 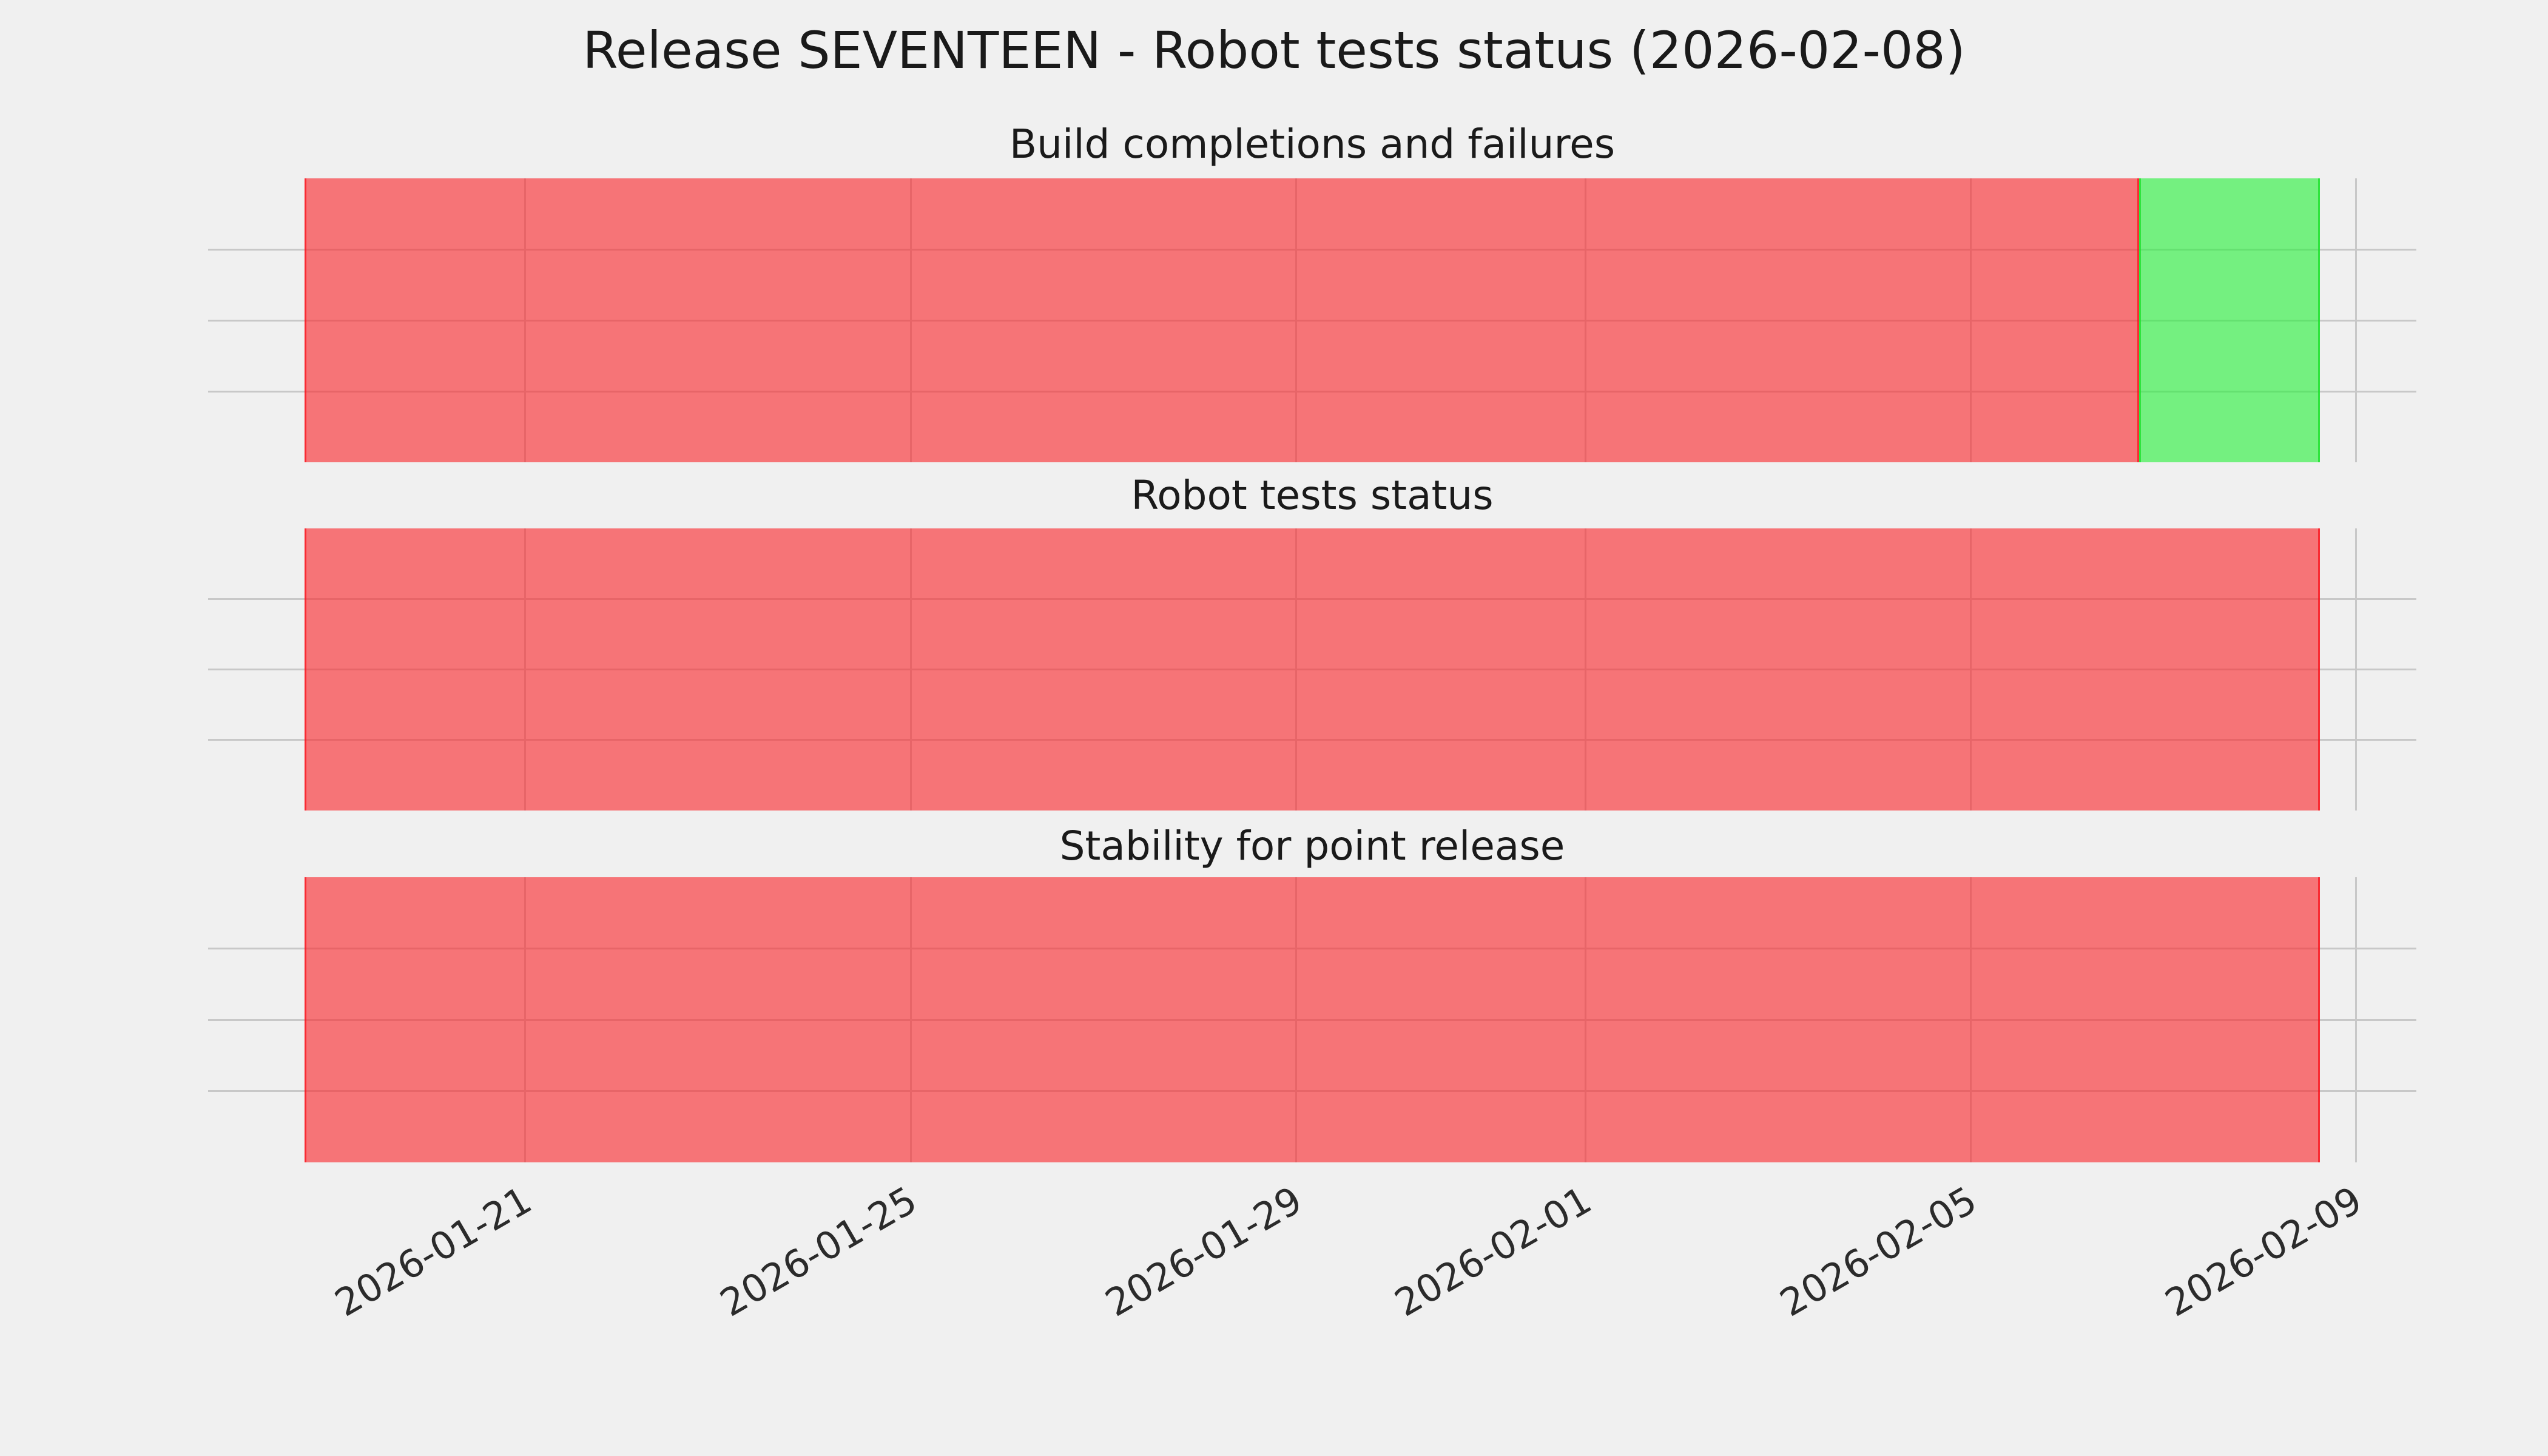 What do you see at coordinates (1312, 144) in the screenshot?
I see `subplot-title-build-completions: Build completions and failures` at bounding box center [1312, 144].